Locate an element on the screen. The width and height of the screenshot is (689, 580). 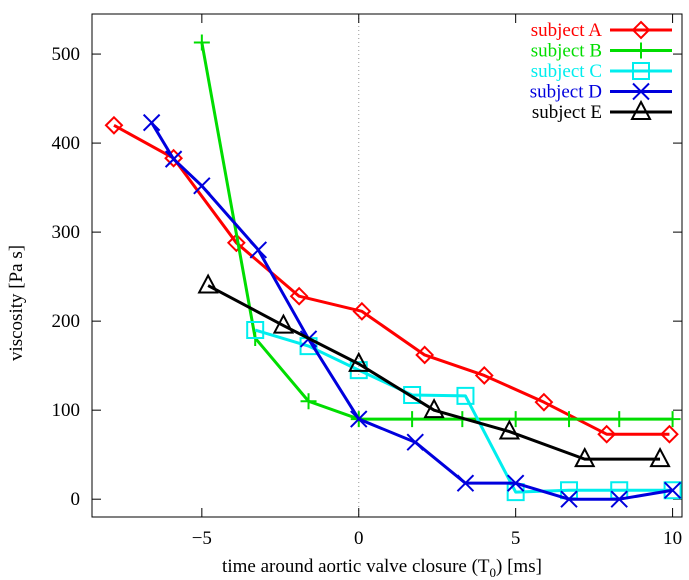
legend-entry: subject C is located at coordinates (601, 71).